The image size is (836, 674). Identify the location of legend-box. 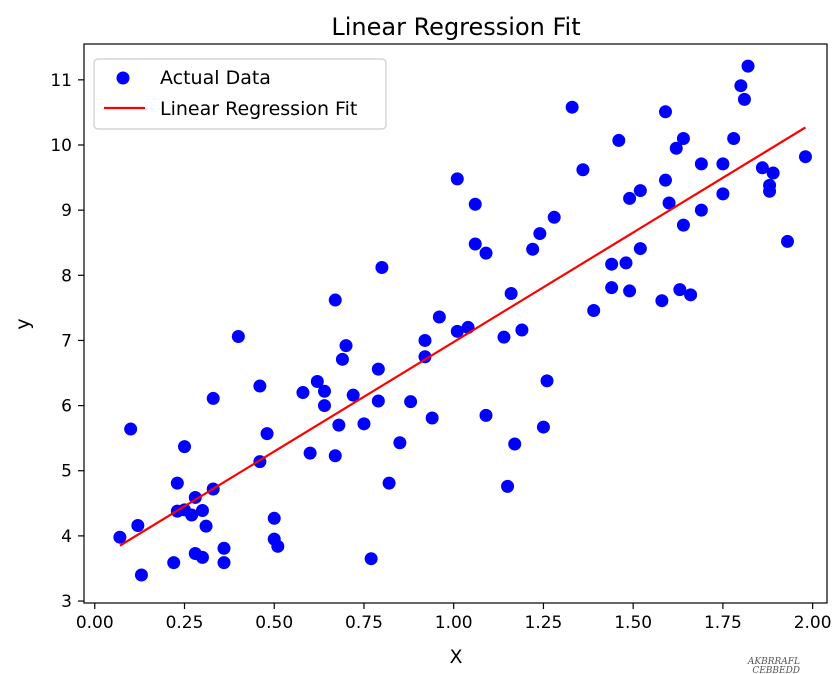
(240, 94).